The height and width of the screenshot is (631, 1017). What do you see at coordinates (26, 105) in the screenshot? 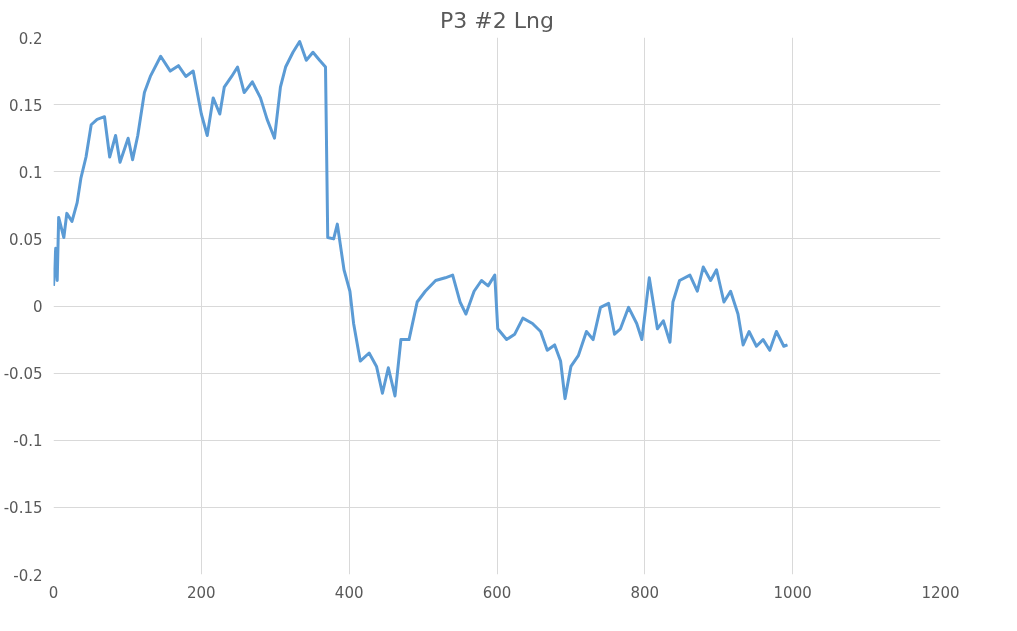
I see `y-tick-label: 0.15` at bounding box center [26, 105].